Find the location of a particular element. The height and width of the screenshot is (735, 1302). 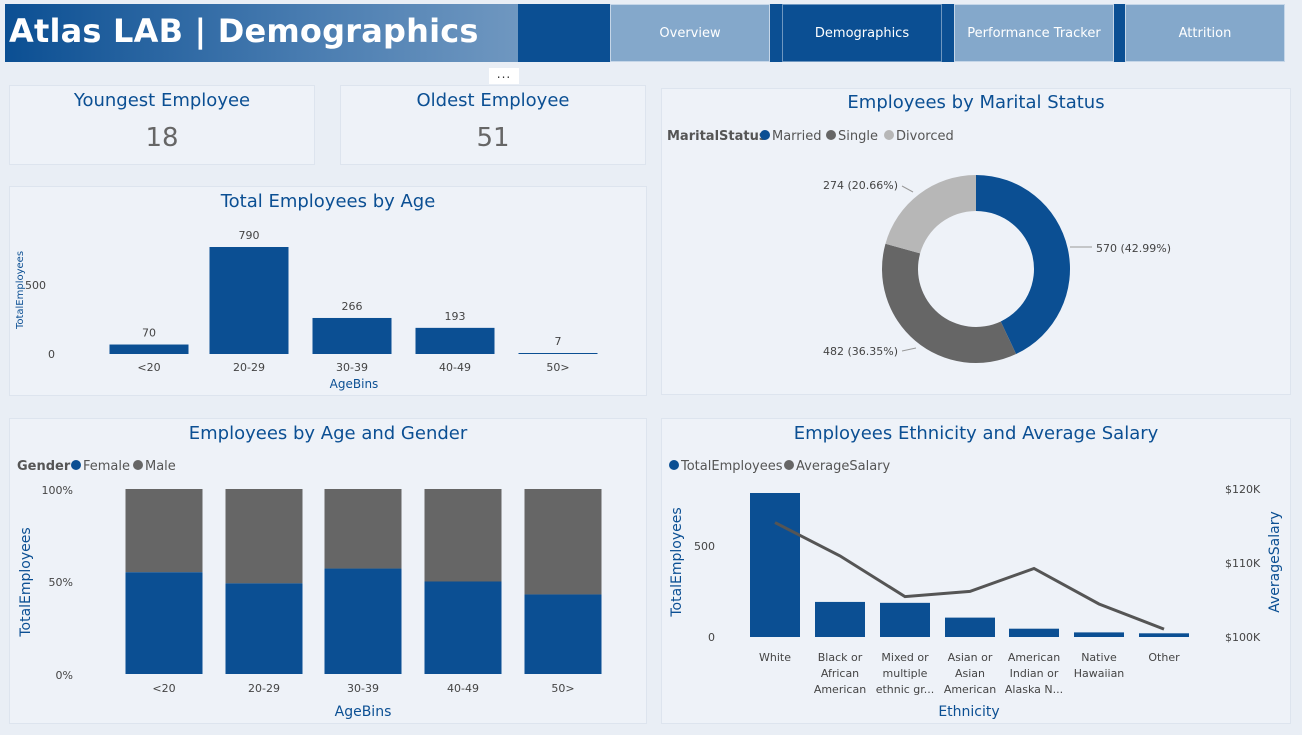

x-tick: Black or is located at coordinates (840, 657).